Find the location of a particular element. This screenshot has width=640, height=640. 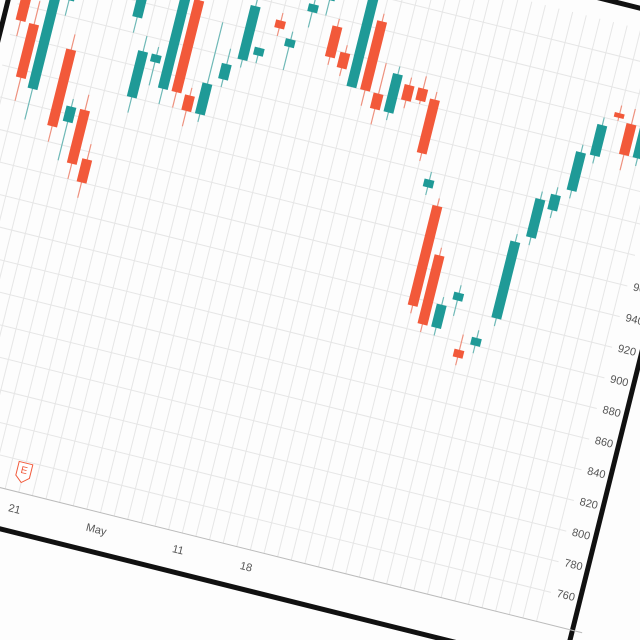

y-tick-label: 960 is located at coordinates (636, 290).